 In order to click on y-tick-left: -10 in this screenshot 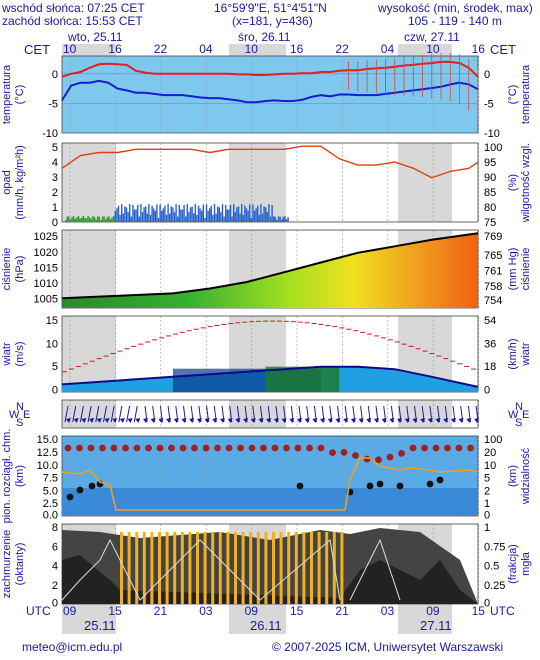, I will do `click(50, 134)`.